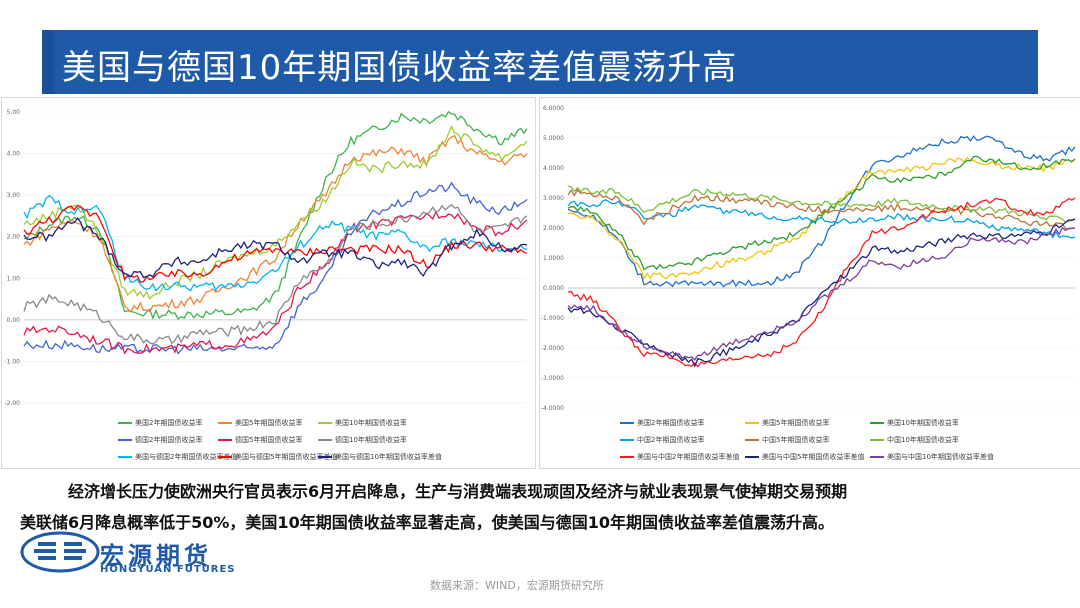 The image size is (1080, 608). What do you see at coordinates (14, 278) in the screenshot?
I see `y-tick-label: 1.00` at bounding box center [14, 278].